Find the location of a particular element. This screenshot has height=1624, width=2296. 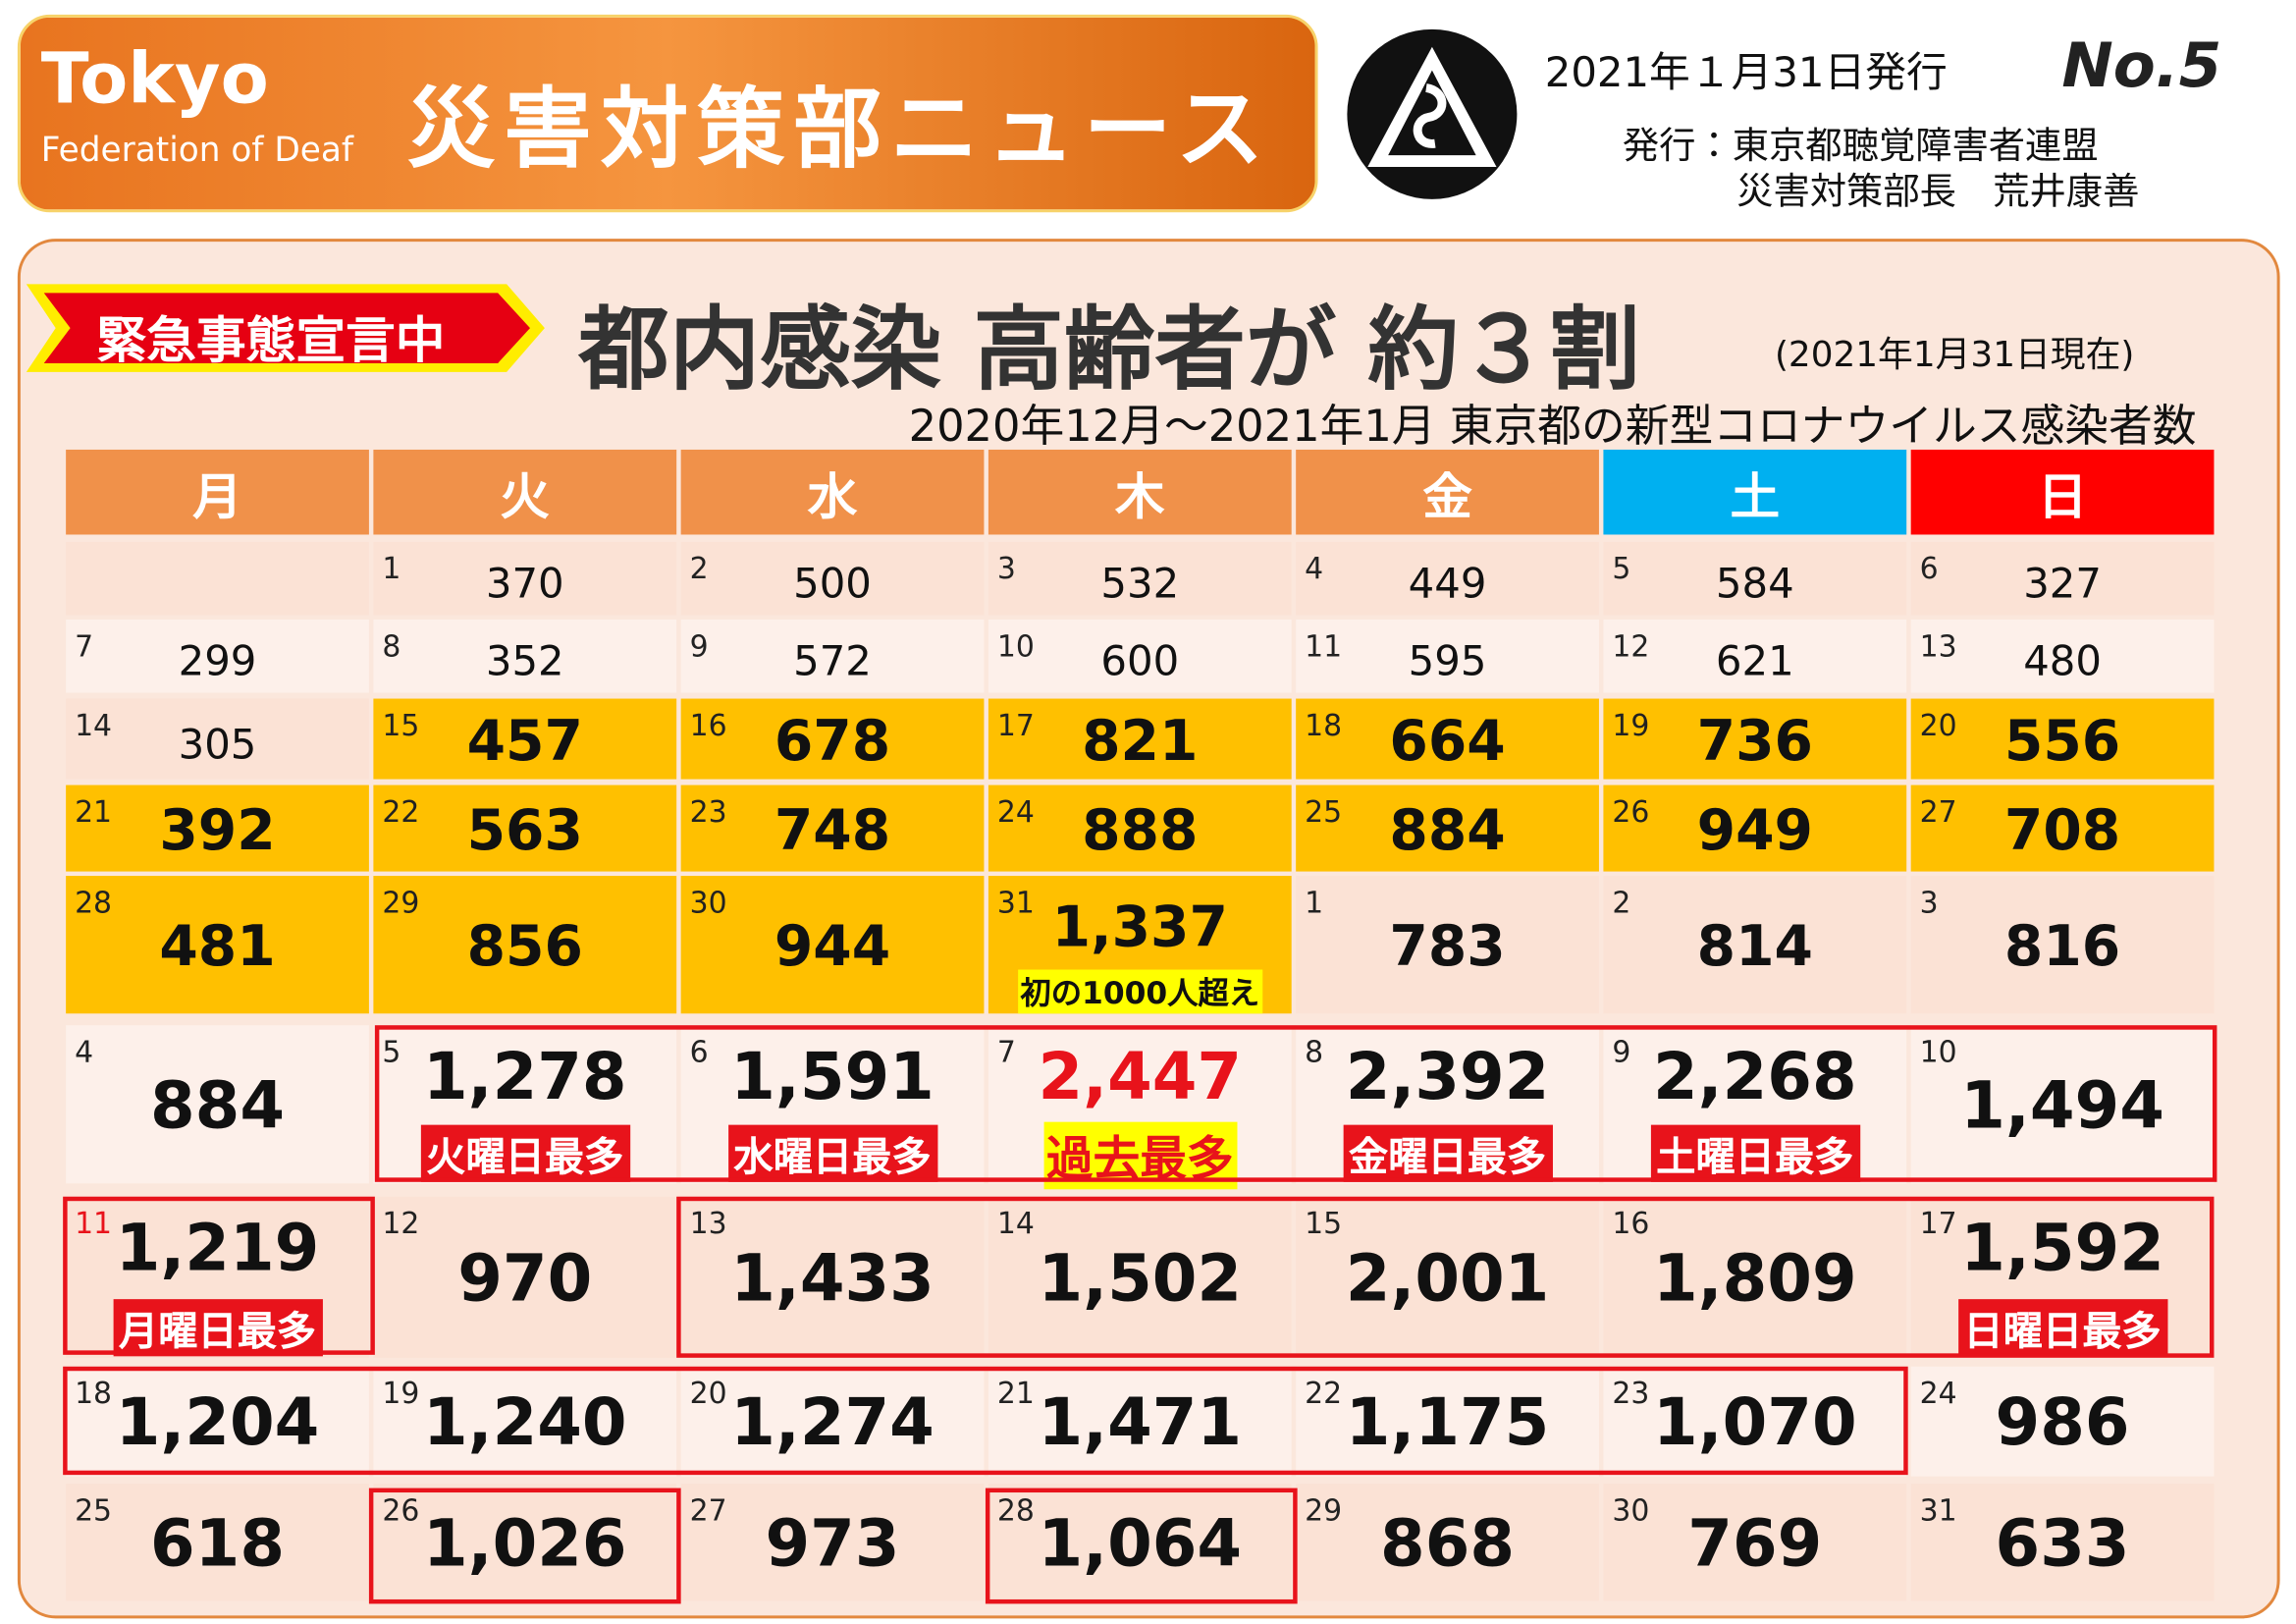

calendar-cell: 25 618 is located at coordinates (218, 1542).